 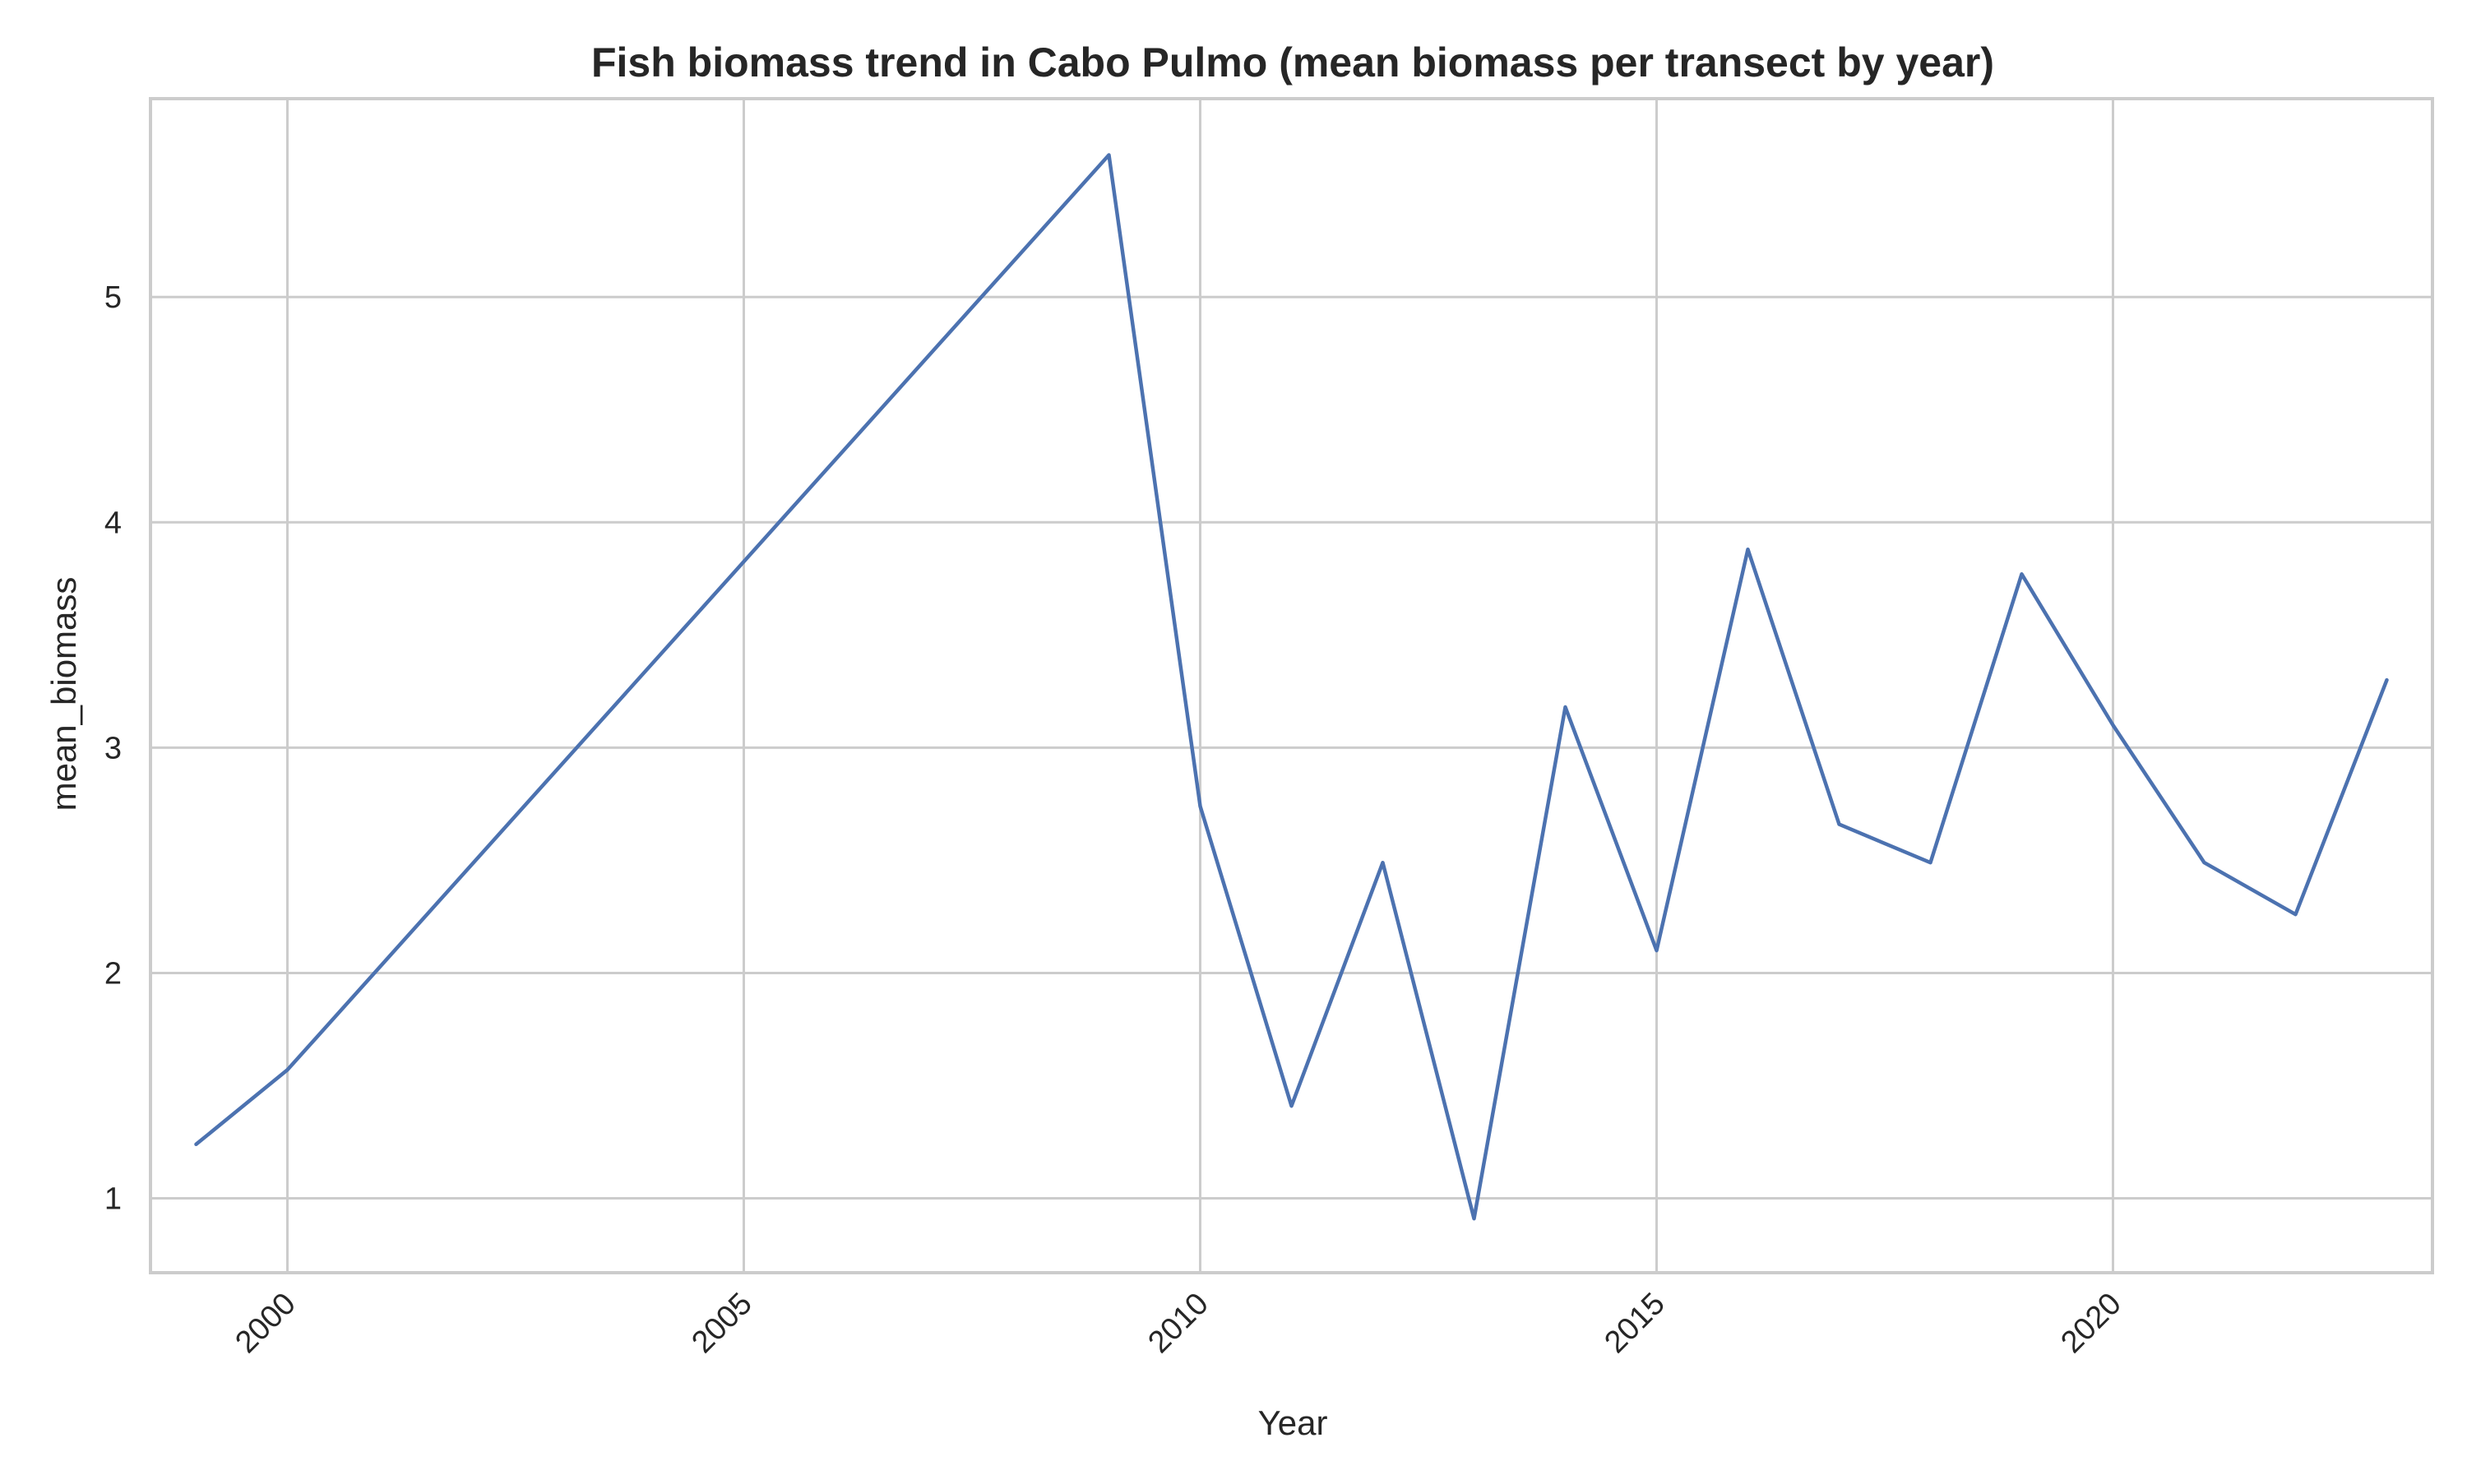 What do you see at coordinates (721, 1323) in the screenshot?
I see `x-tick-label: 2005` at bounding box center [721, 1323].